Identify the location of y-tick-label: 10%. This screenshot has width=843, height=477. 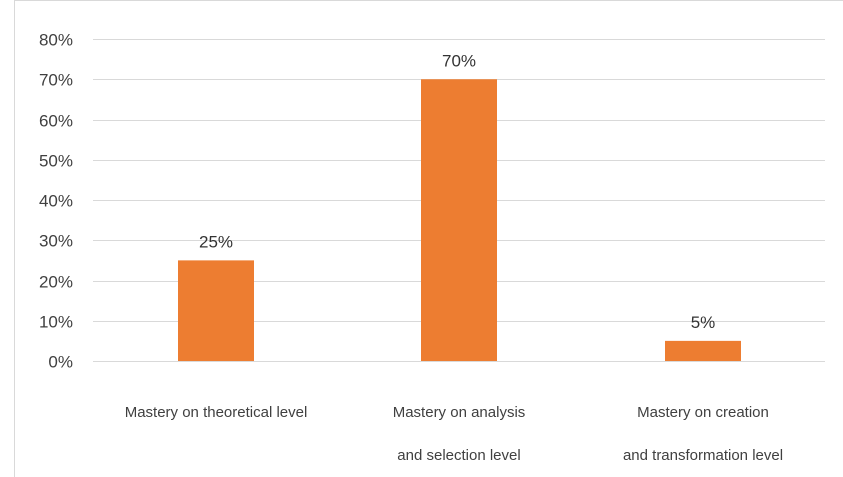
(56, 322).